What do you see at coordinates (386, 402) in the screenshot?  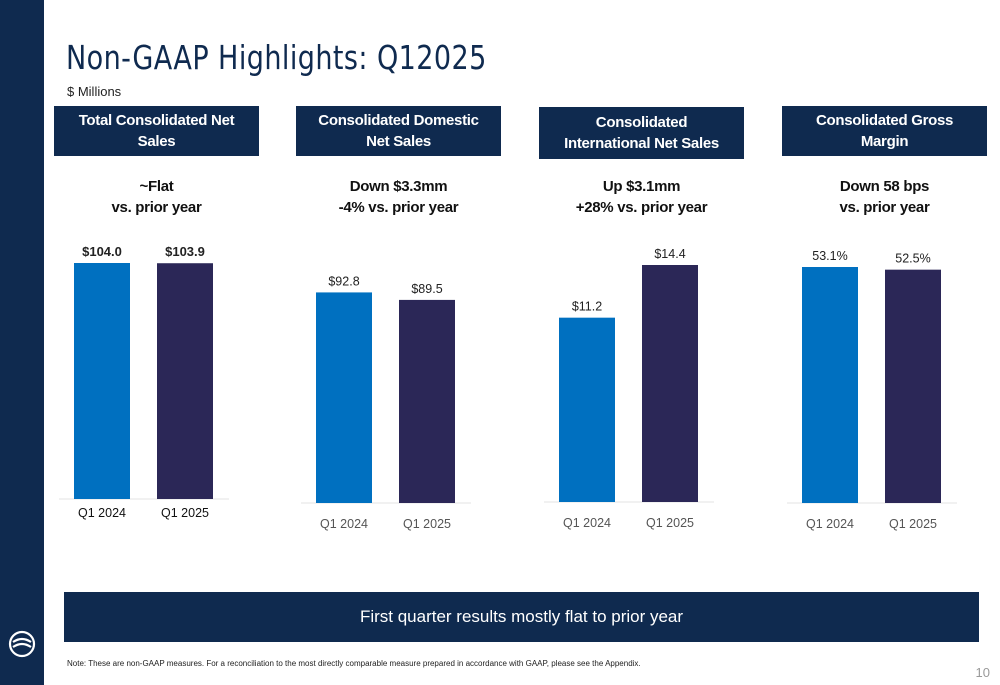 I see `chart-domestic-net-sales: $92.8 Q1 2024 $89.5 Q1 2025` at bounding box center [386, 402].